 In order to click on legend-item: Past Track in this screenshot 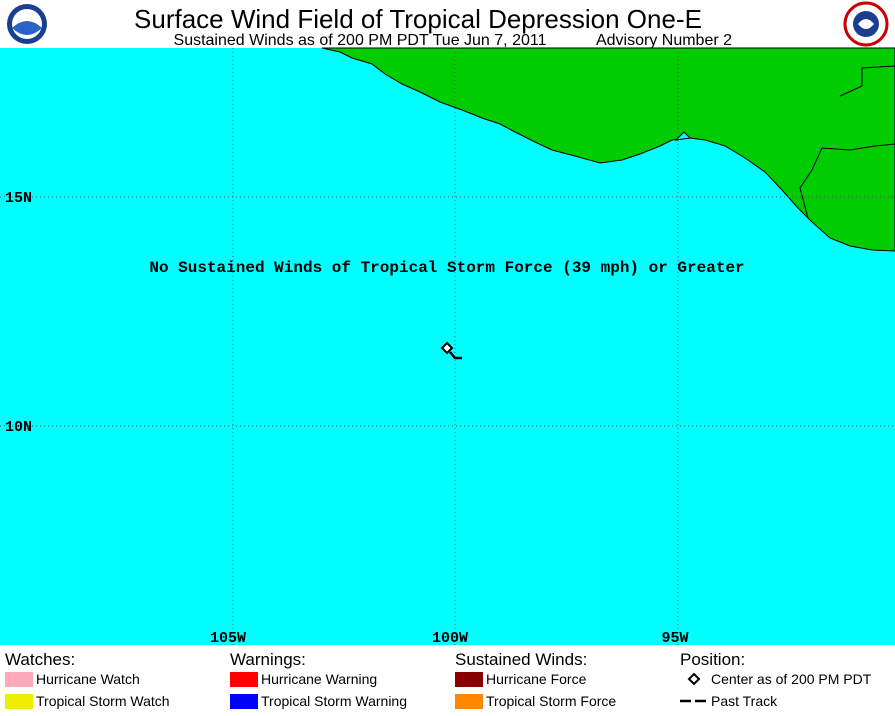, I will do `click(744, 701)`.